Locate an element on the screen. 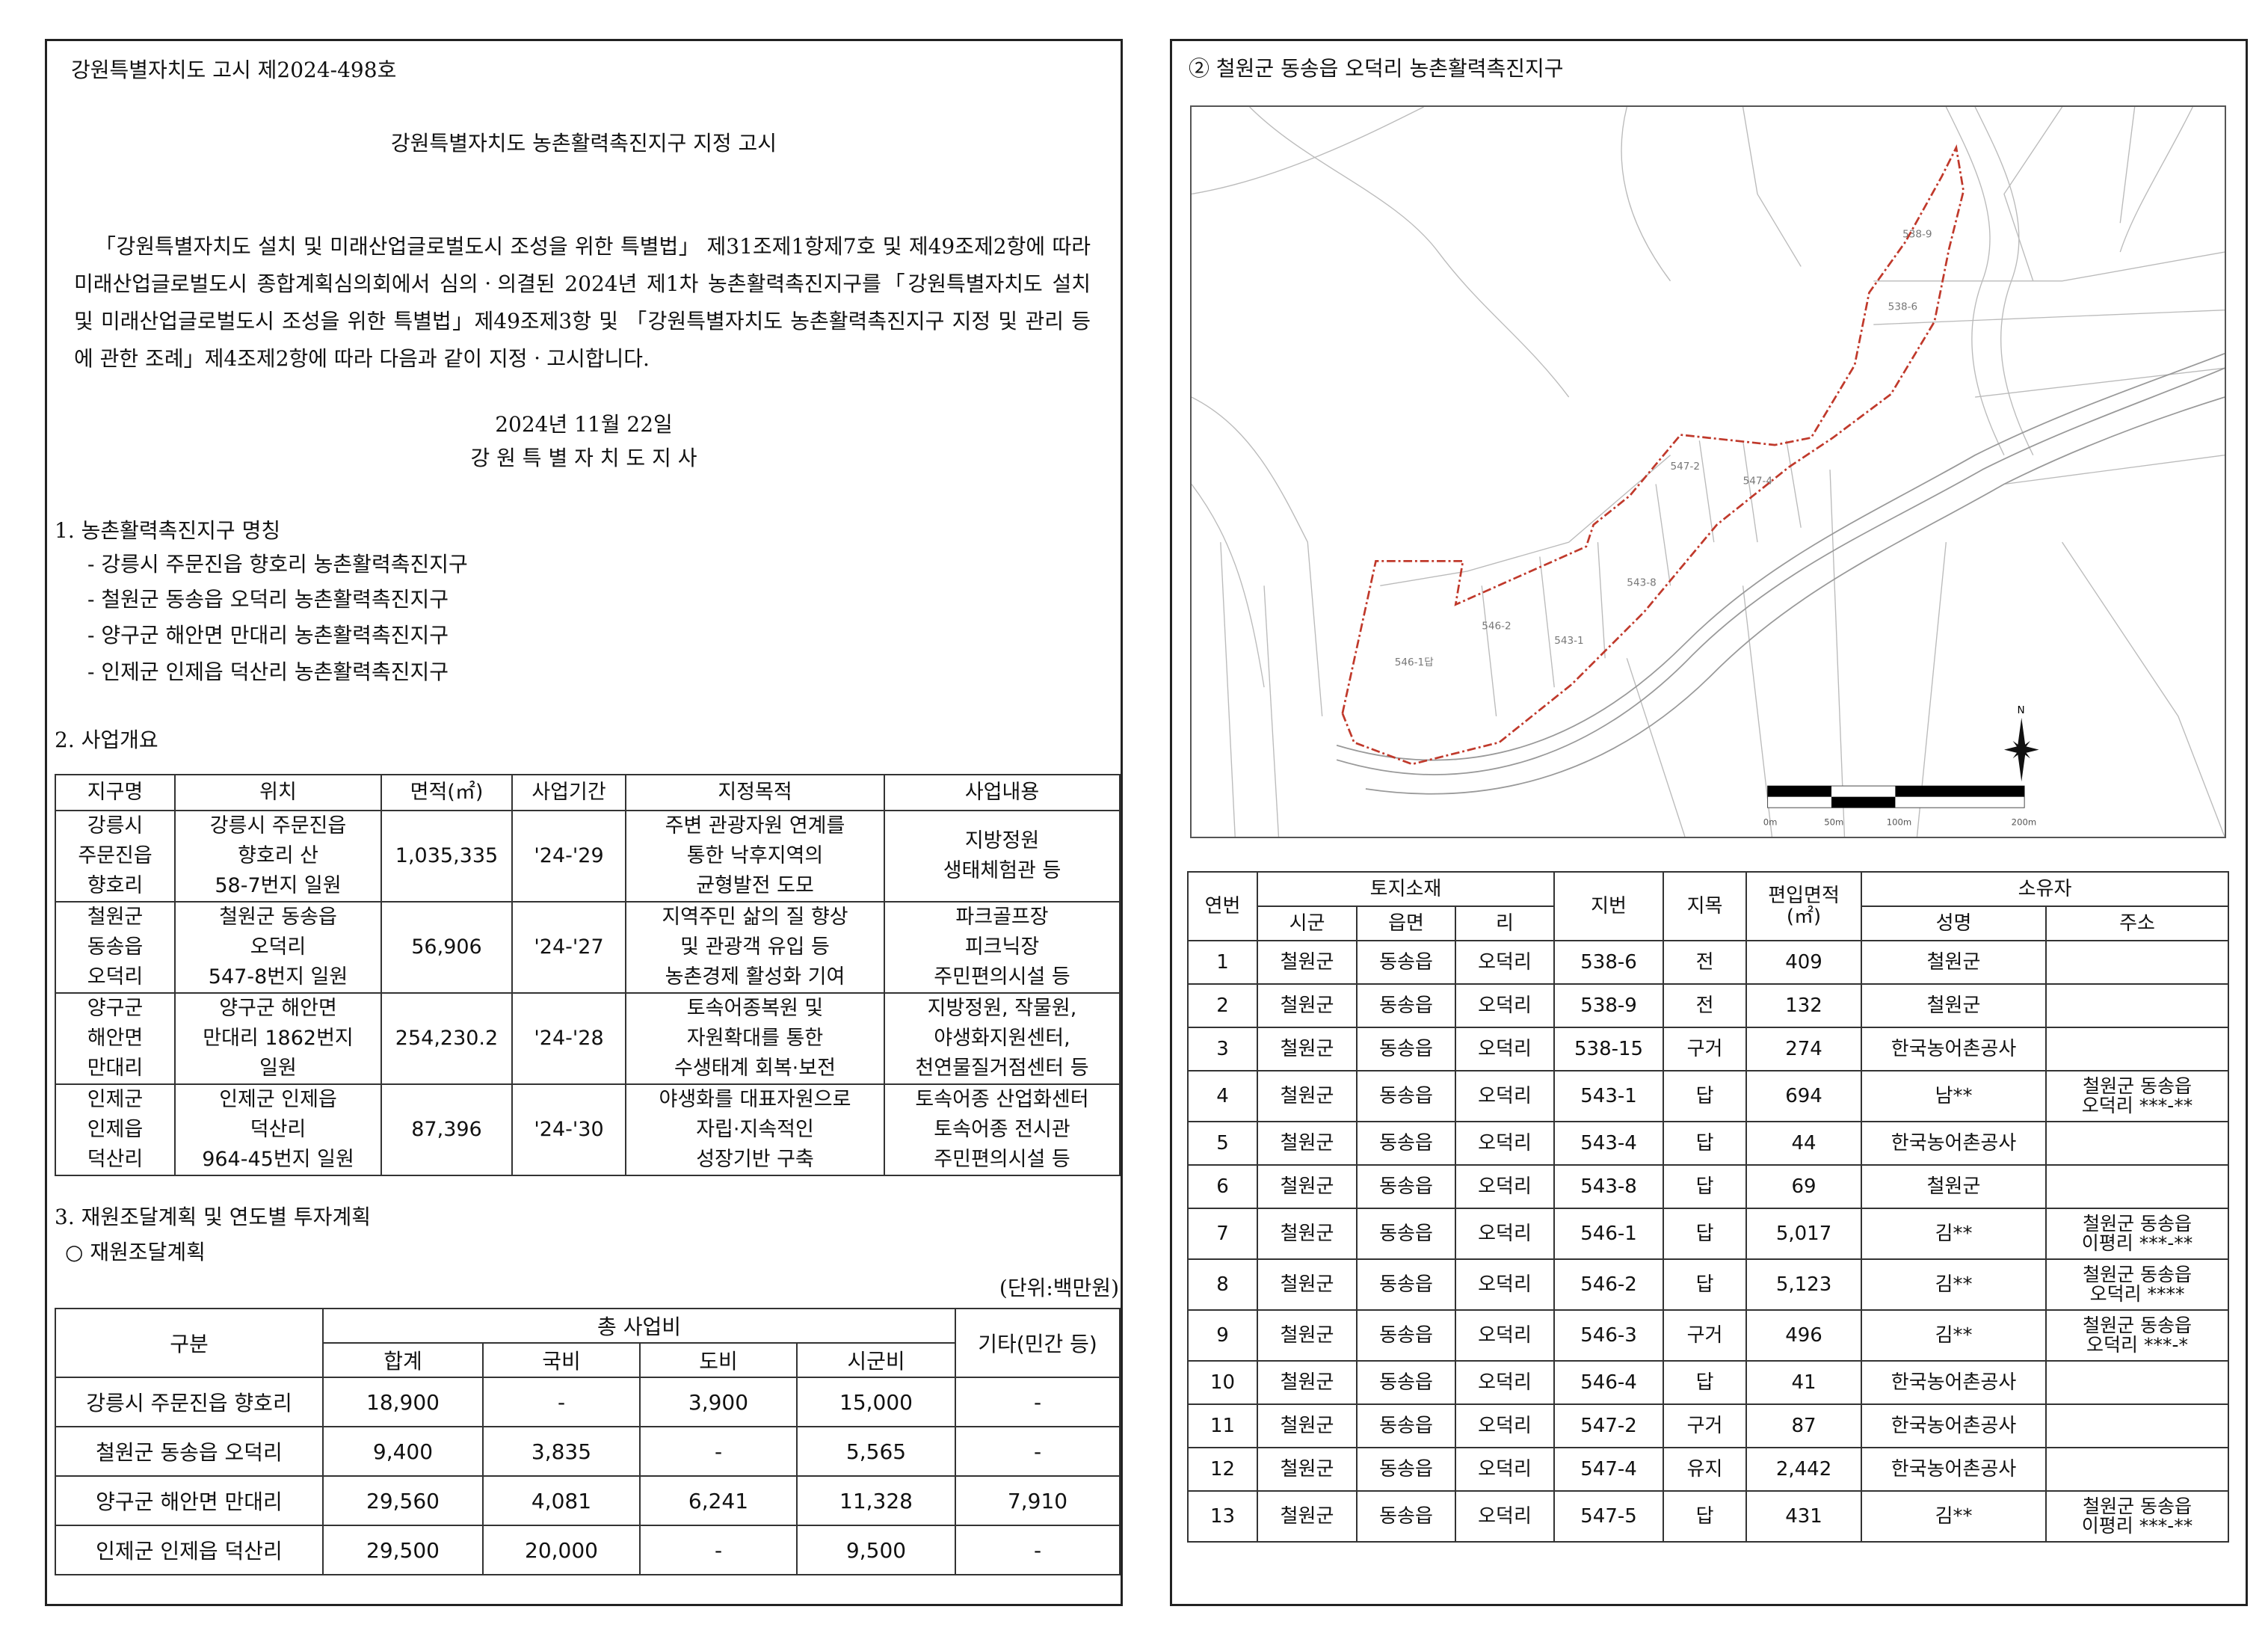 This screenshot has height=1645, width=2268. column-header: 국비 is located at coordinates (561, 1360).